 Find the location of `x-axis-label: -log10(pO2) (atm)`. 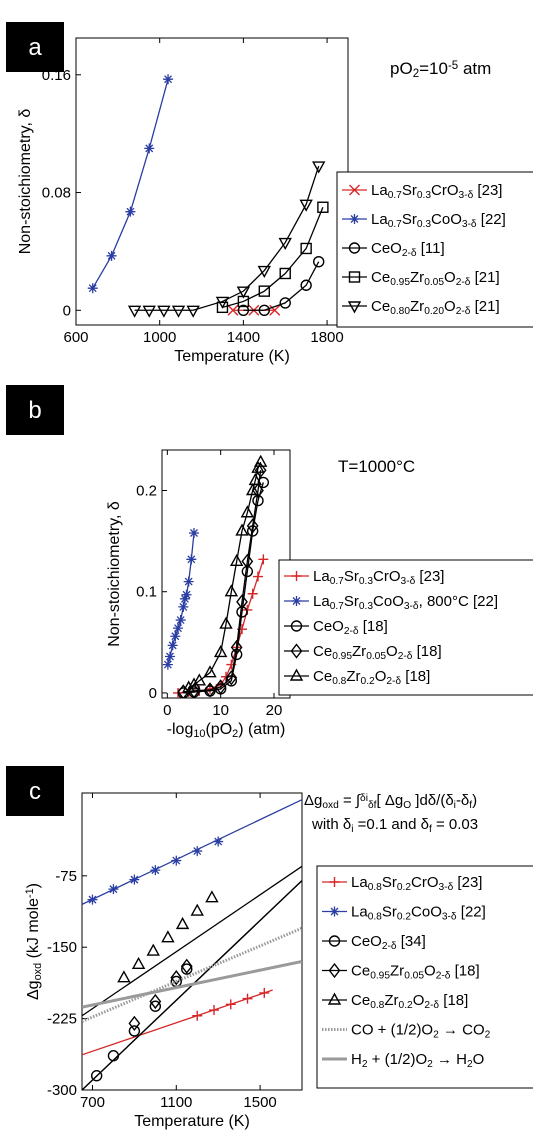

x-axis-label: -log10(pO2) (atm) is located at coordinates (226, 730).